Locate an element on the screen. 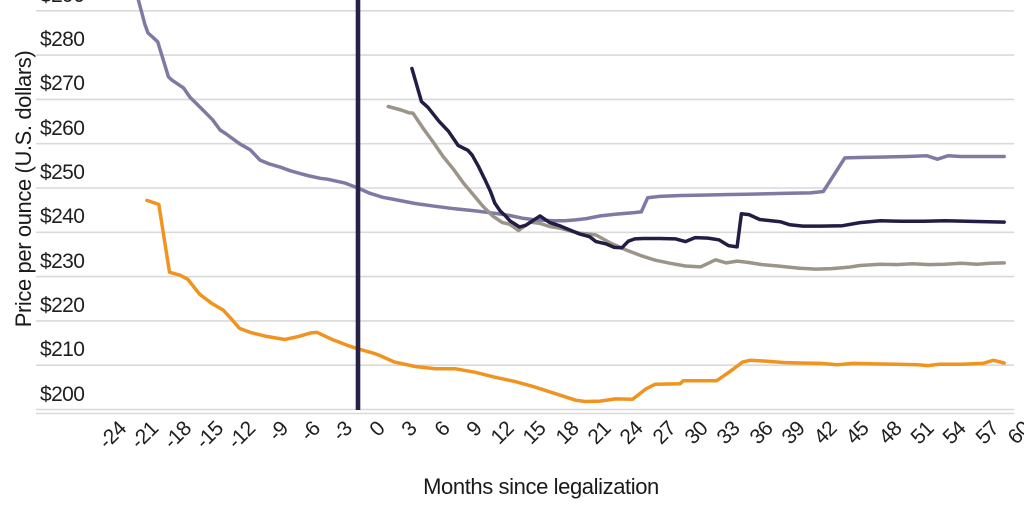 This screenshot has width=1024, height=512. y-tick-label-210: $210 is located at coordinates (62, 350).